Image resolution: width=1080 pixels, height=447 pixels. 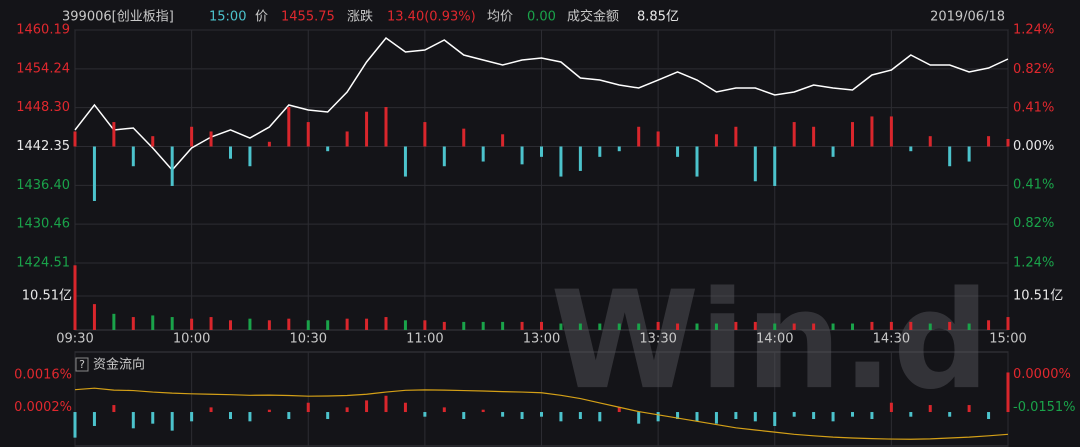 I want to click on avg: 0.00, so click(x=541, y=17).